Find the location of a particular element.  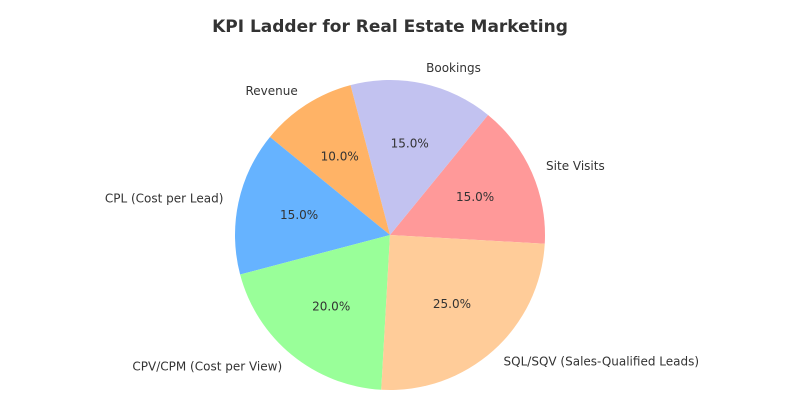

slice-label: SQL/SQV (Sales-Qualified Leads) is located at coordinates (601, 362).